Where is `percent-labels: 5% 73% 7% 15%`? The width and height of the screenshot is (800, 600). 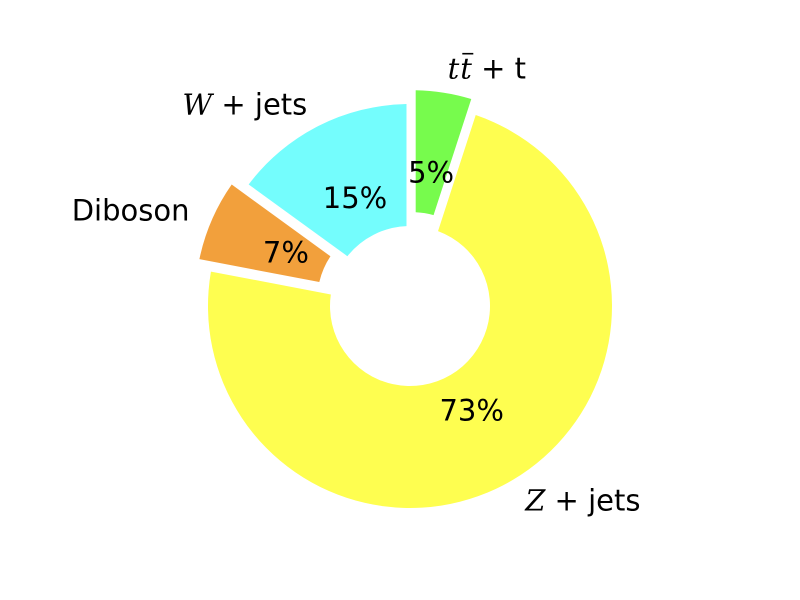 percent-labels: 5% 73% 7% 15% is located at coordinates (383, 292).